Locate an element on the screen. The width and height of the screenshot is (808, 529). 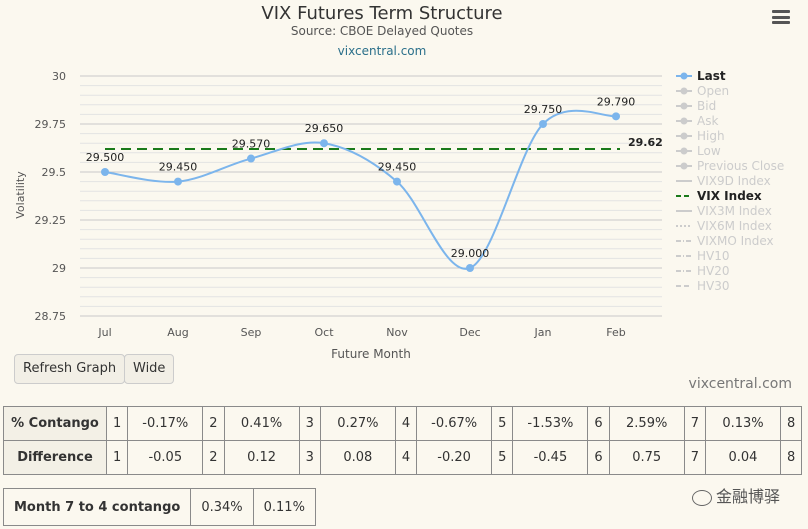
value-cell: 0.08 is located at coordinates (357, 457).